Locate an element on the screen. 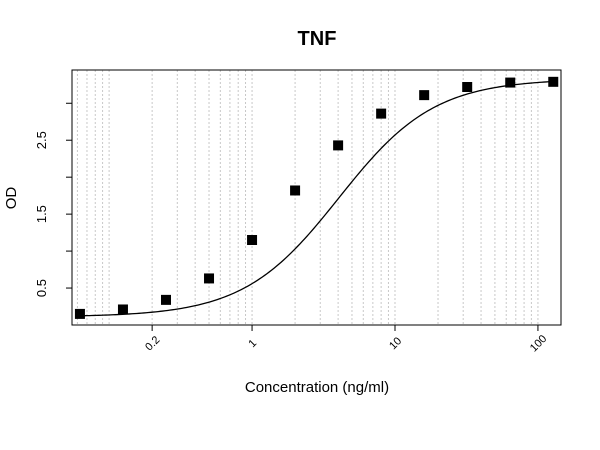 This screenshot has height=450, width=600. y-axis: 0.5 1.5 2.5 is located at coordinates (53, 199).